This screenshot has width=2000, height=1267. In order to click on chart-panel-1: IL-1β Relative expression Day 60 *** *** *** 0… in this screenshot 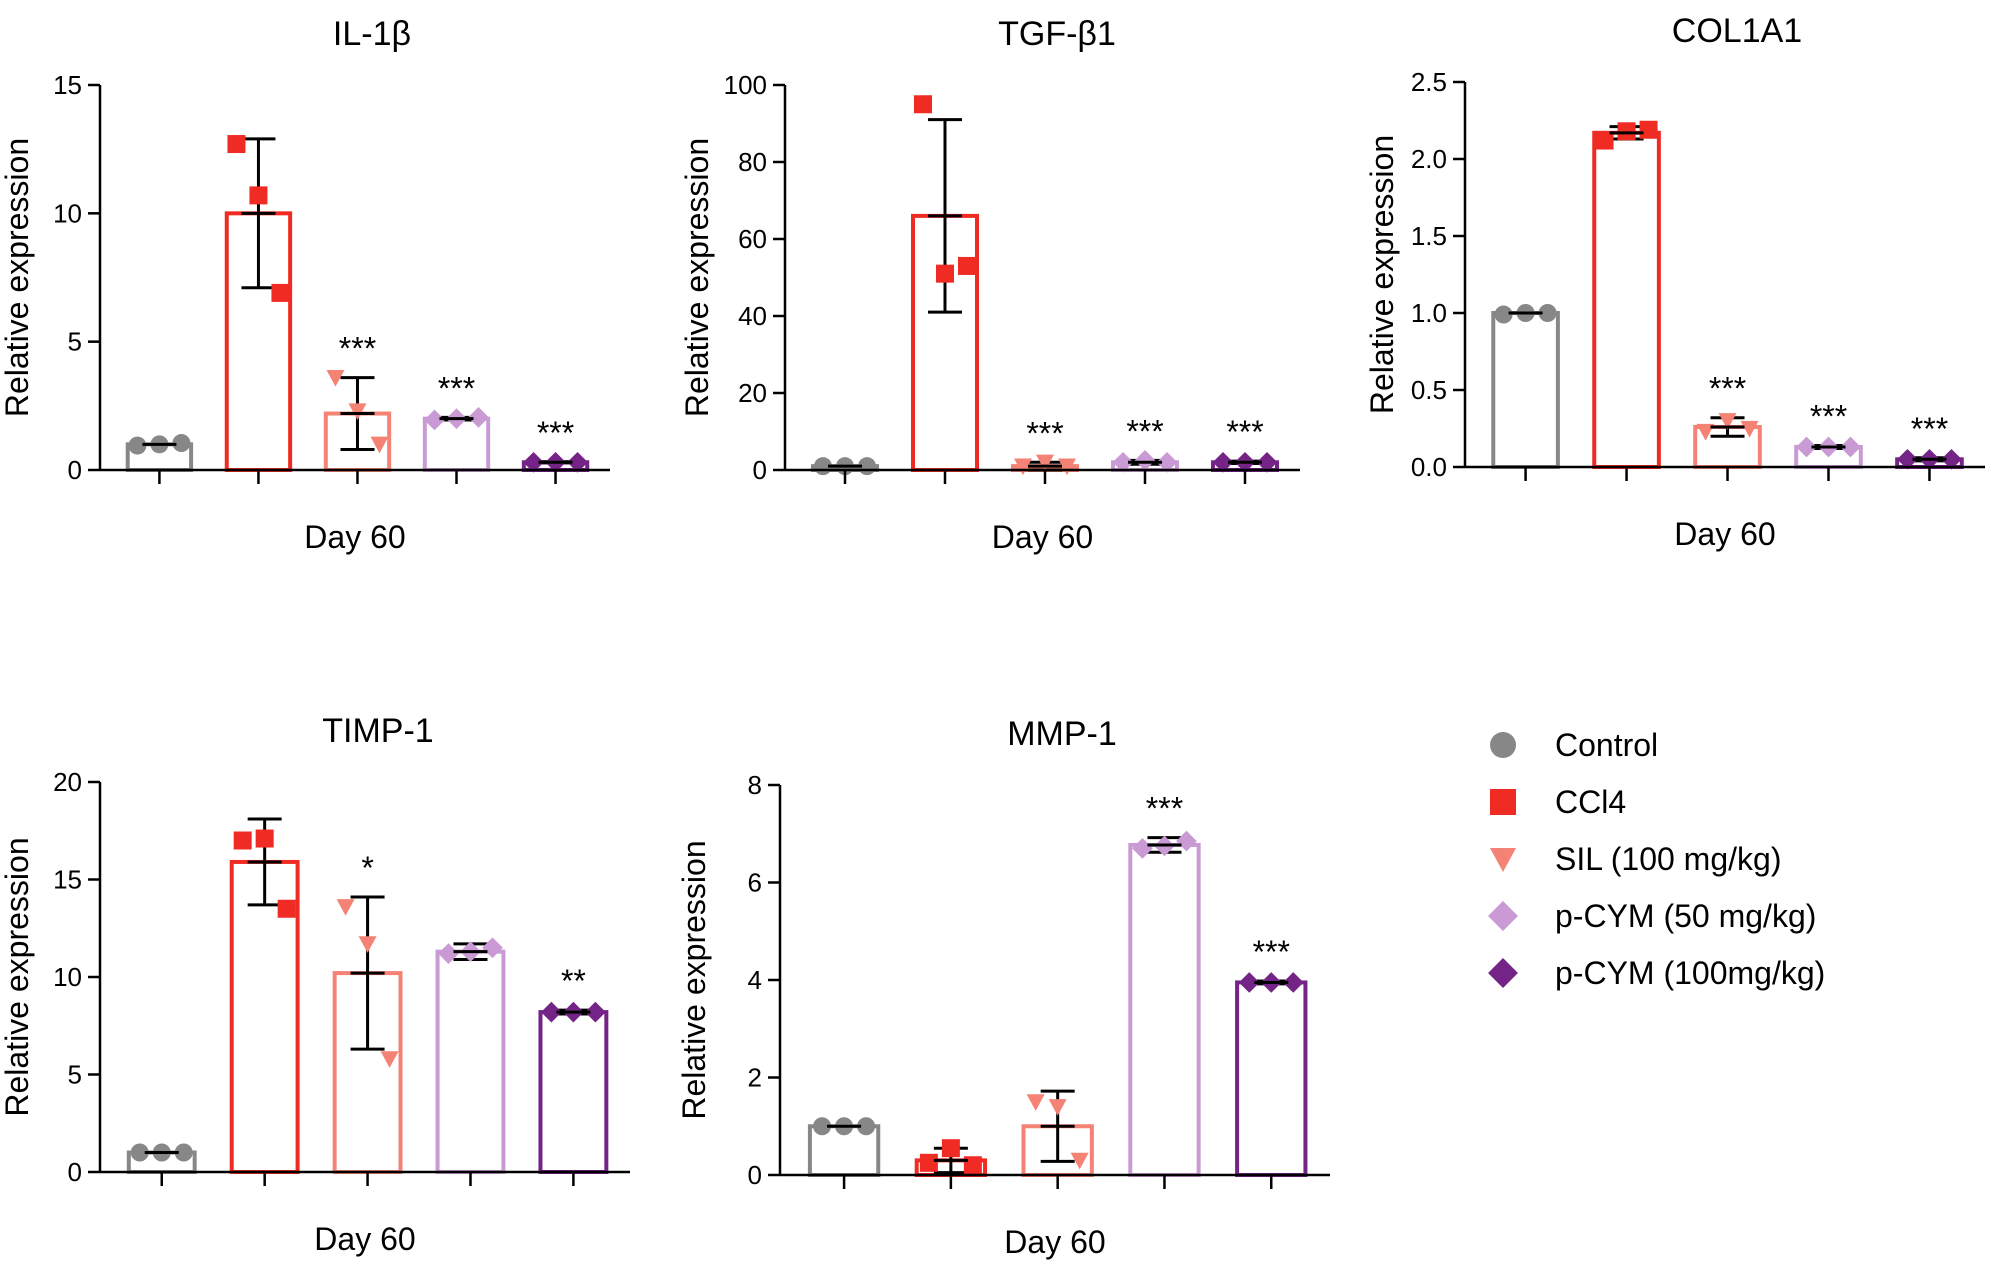, I will do `click(305, 285)`.